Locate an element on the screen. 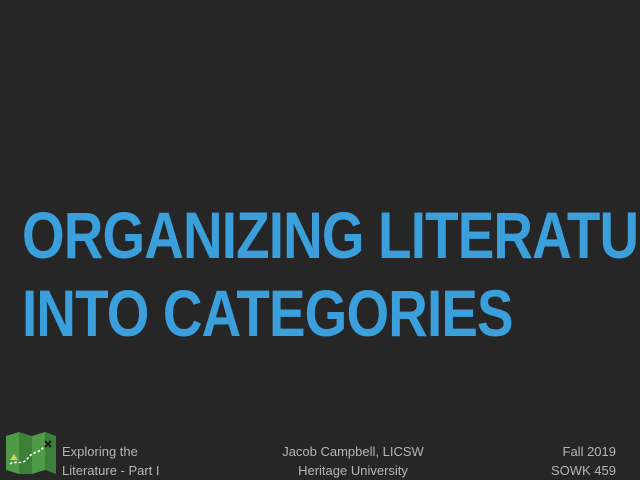 Image resolution: width=640 pixels, height=480 pixels. footer-course-topic-line-1: Exploring the is located at coordinates (100, 451).